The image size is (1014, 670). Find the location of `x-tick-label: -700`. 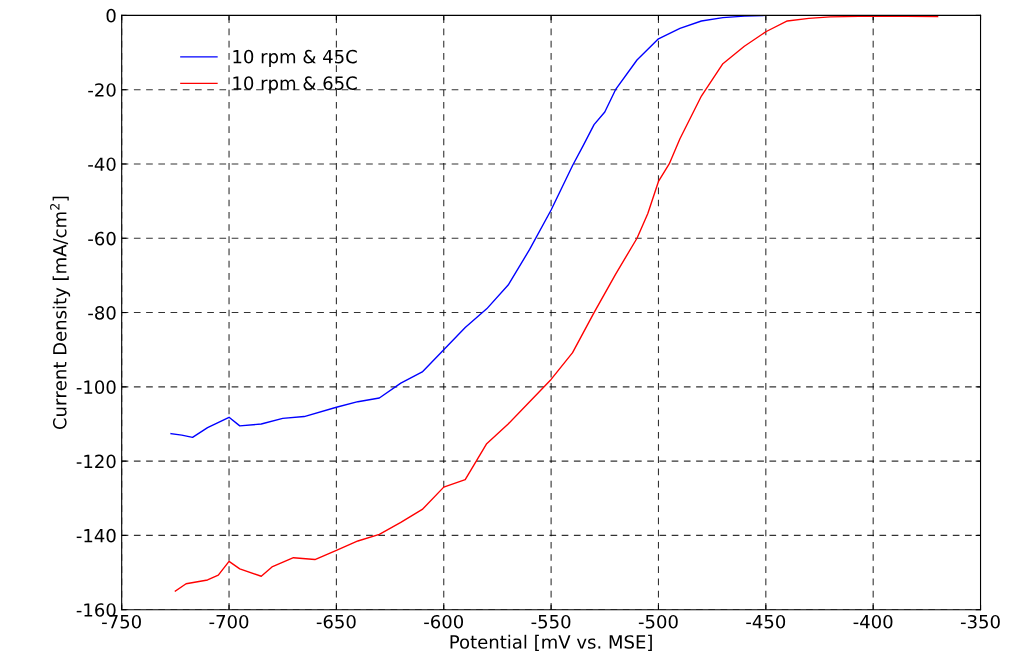

x-tick-label: -700 is located at coordinates (229, 621).